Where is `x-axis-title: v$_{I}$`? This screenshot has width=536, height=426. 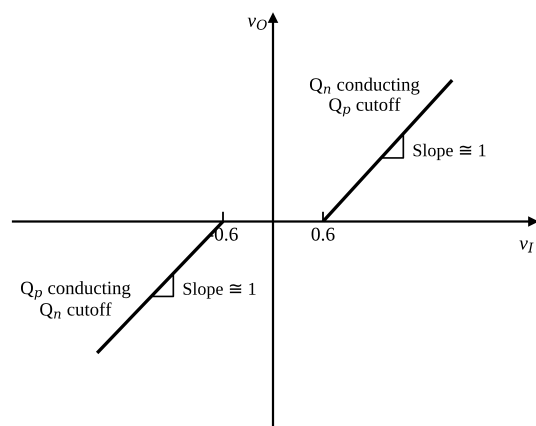 x-axis-title: v$_{I}$ is located at coordinates (526, 246).